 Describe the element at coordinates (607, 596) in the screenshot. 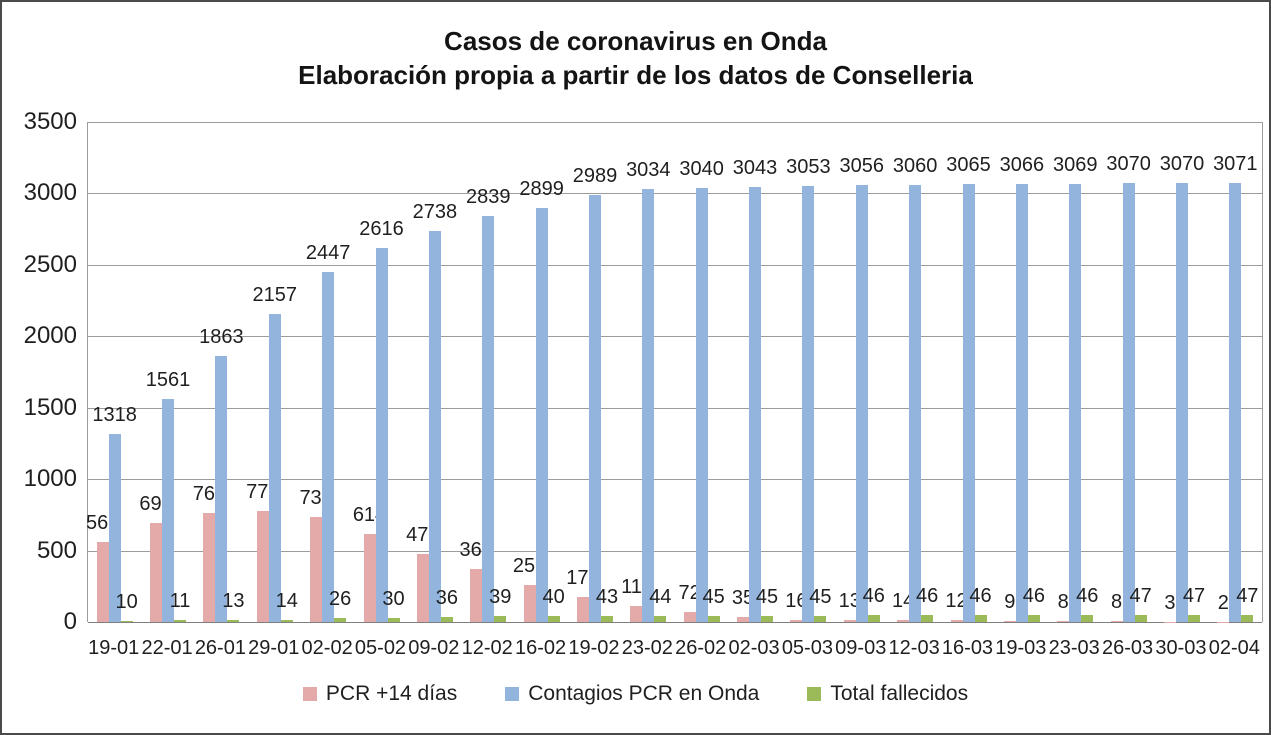

I see `data-label: 43` at that location.